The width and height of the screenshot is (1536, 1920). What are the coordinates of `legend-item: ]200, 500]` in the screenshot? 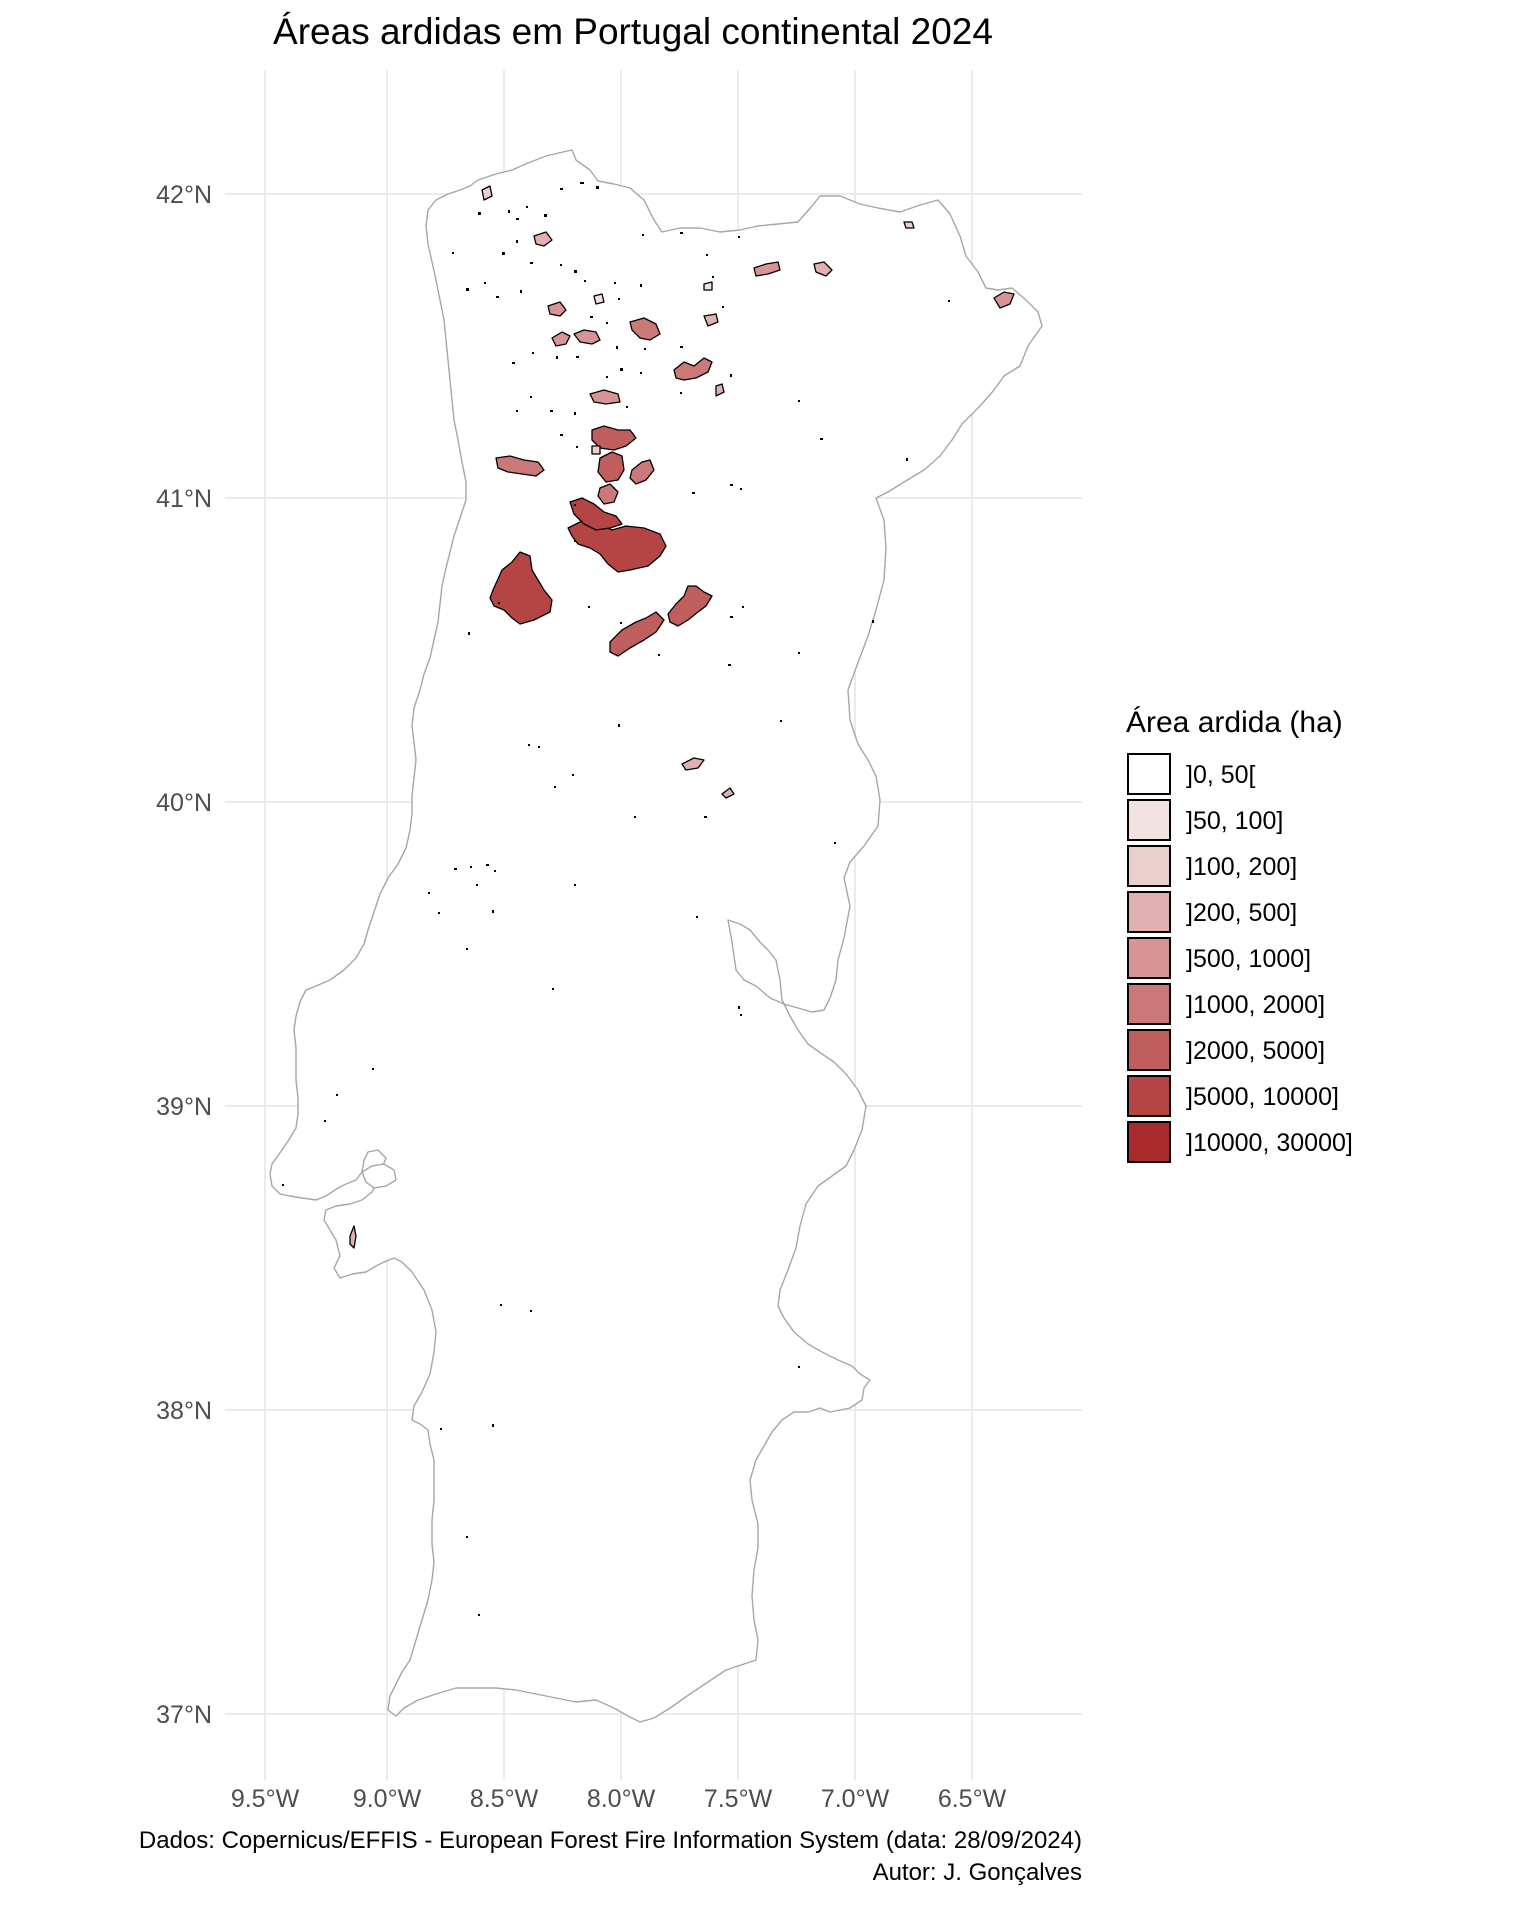 It's located at (1212, 912).